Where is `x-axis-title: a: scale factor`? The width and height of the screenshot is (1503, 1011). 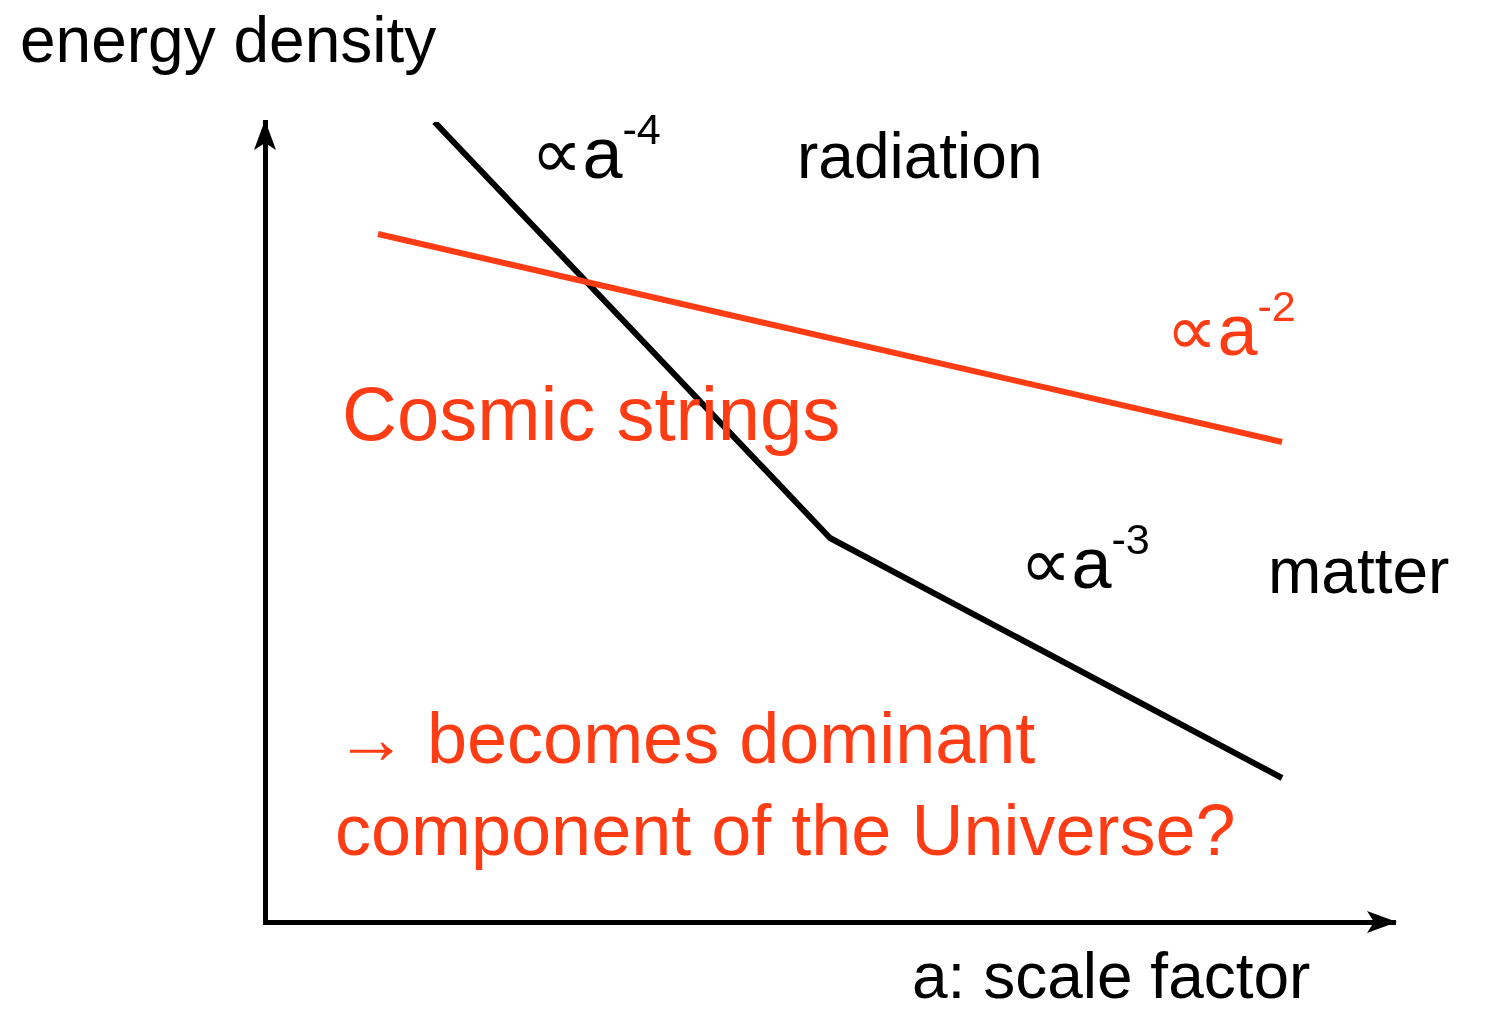
x-axis-title: a: scale factor is located at coordinates (1111, 975).